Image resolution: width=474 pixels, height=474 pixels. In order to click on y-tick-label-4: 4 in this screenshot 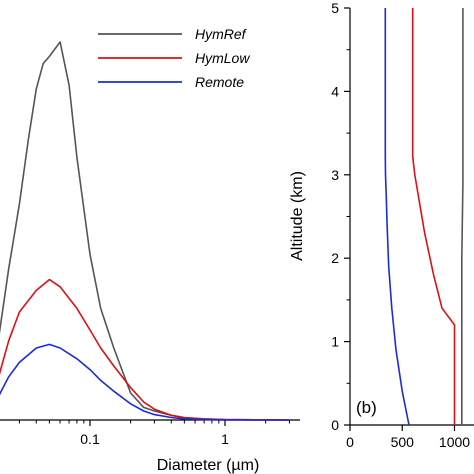, I will do `click(335, 91)`.